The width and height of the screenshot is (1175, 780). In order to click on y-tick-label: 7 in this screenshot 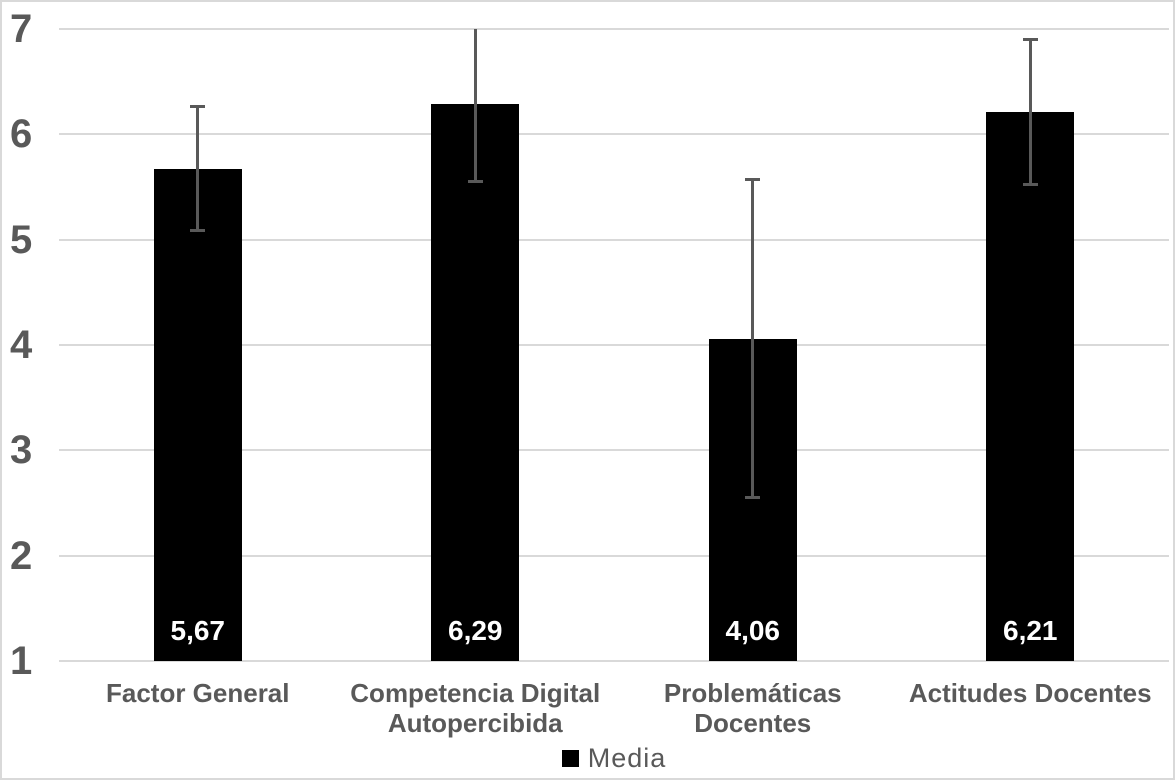, I will do `click(21, 29)`.